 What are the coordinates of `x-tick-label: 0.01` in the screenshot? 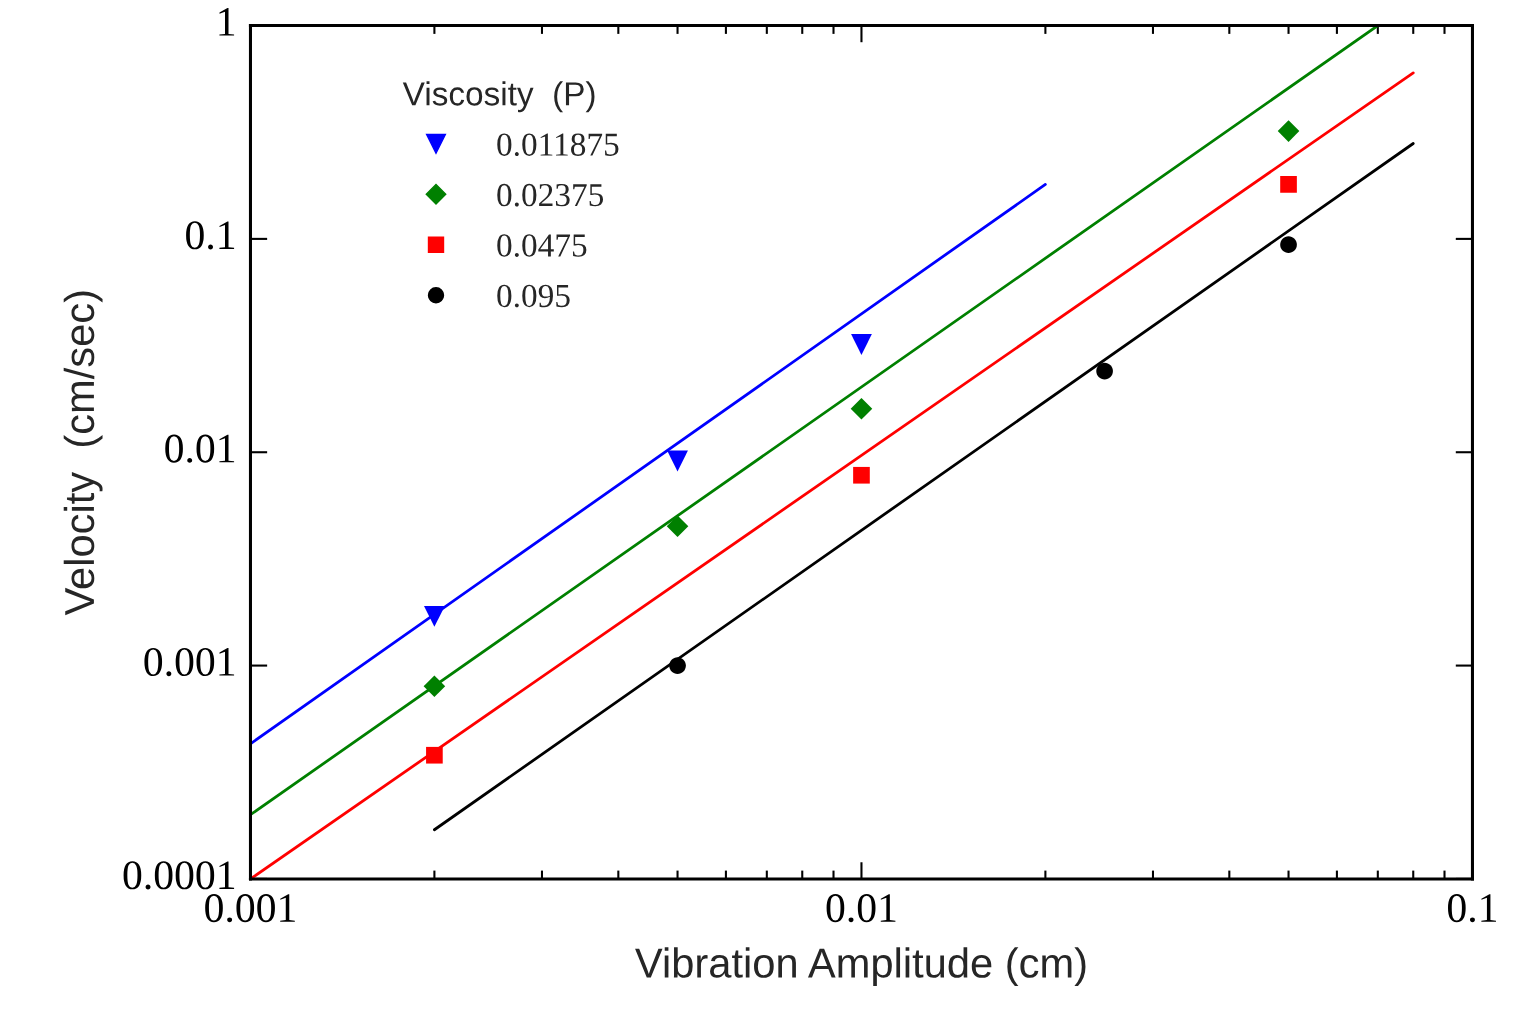 It's located at (861, 908).